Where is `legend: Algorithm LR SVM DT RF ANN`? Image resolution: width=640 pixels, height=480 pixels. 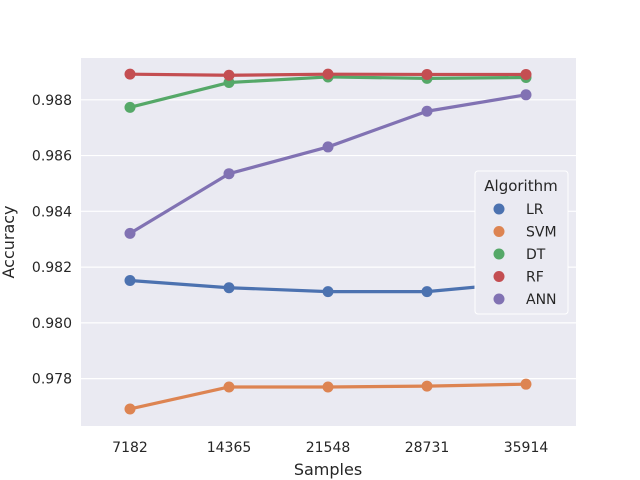 legend: Algorithm LR SVM DT RF ANN is located at coordinates (521, 242).